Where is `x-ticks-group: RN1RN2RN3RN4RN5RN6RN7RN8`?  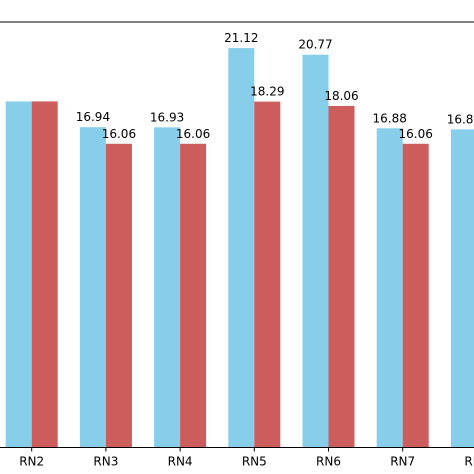 x-ticks-group: RN1RN2RN3RN4RN5RN6RN7RN8 is located at coordinates (246, 458).